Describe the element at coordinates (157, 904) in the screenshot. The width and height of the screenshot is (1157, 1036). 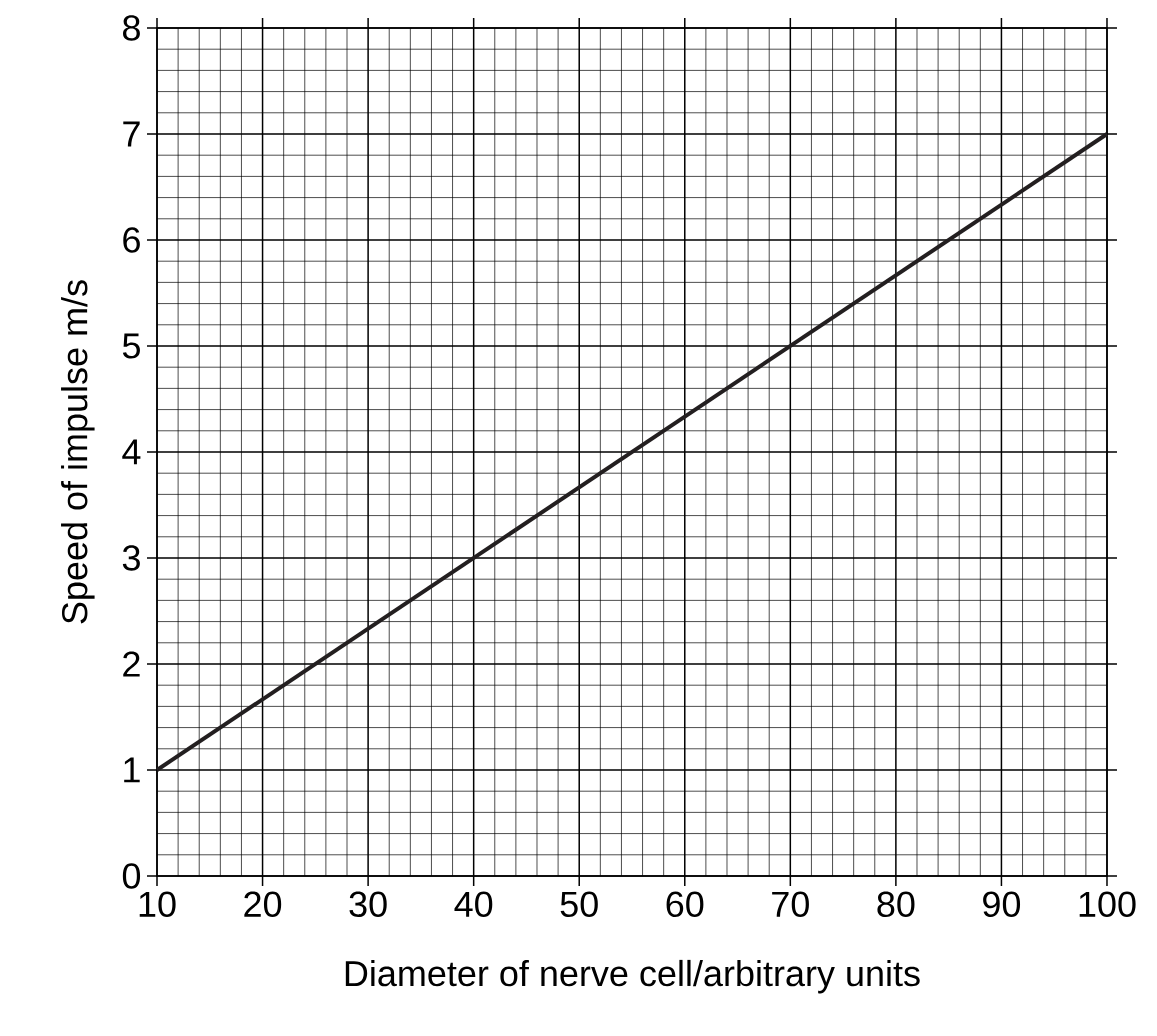
I see `x-tick-label: 10` at that location.